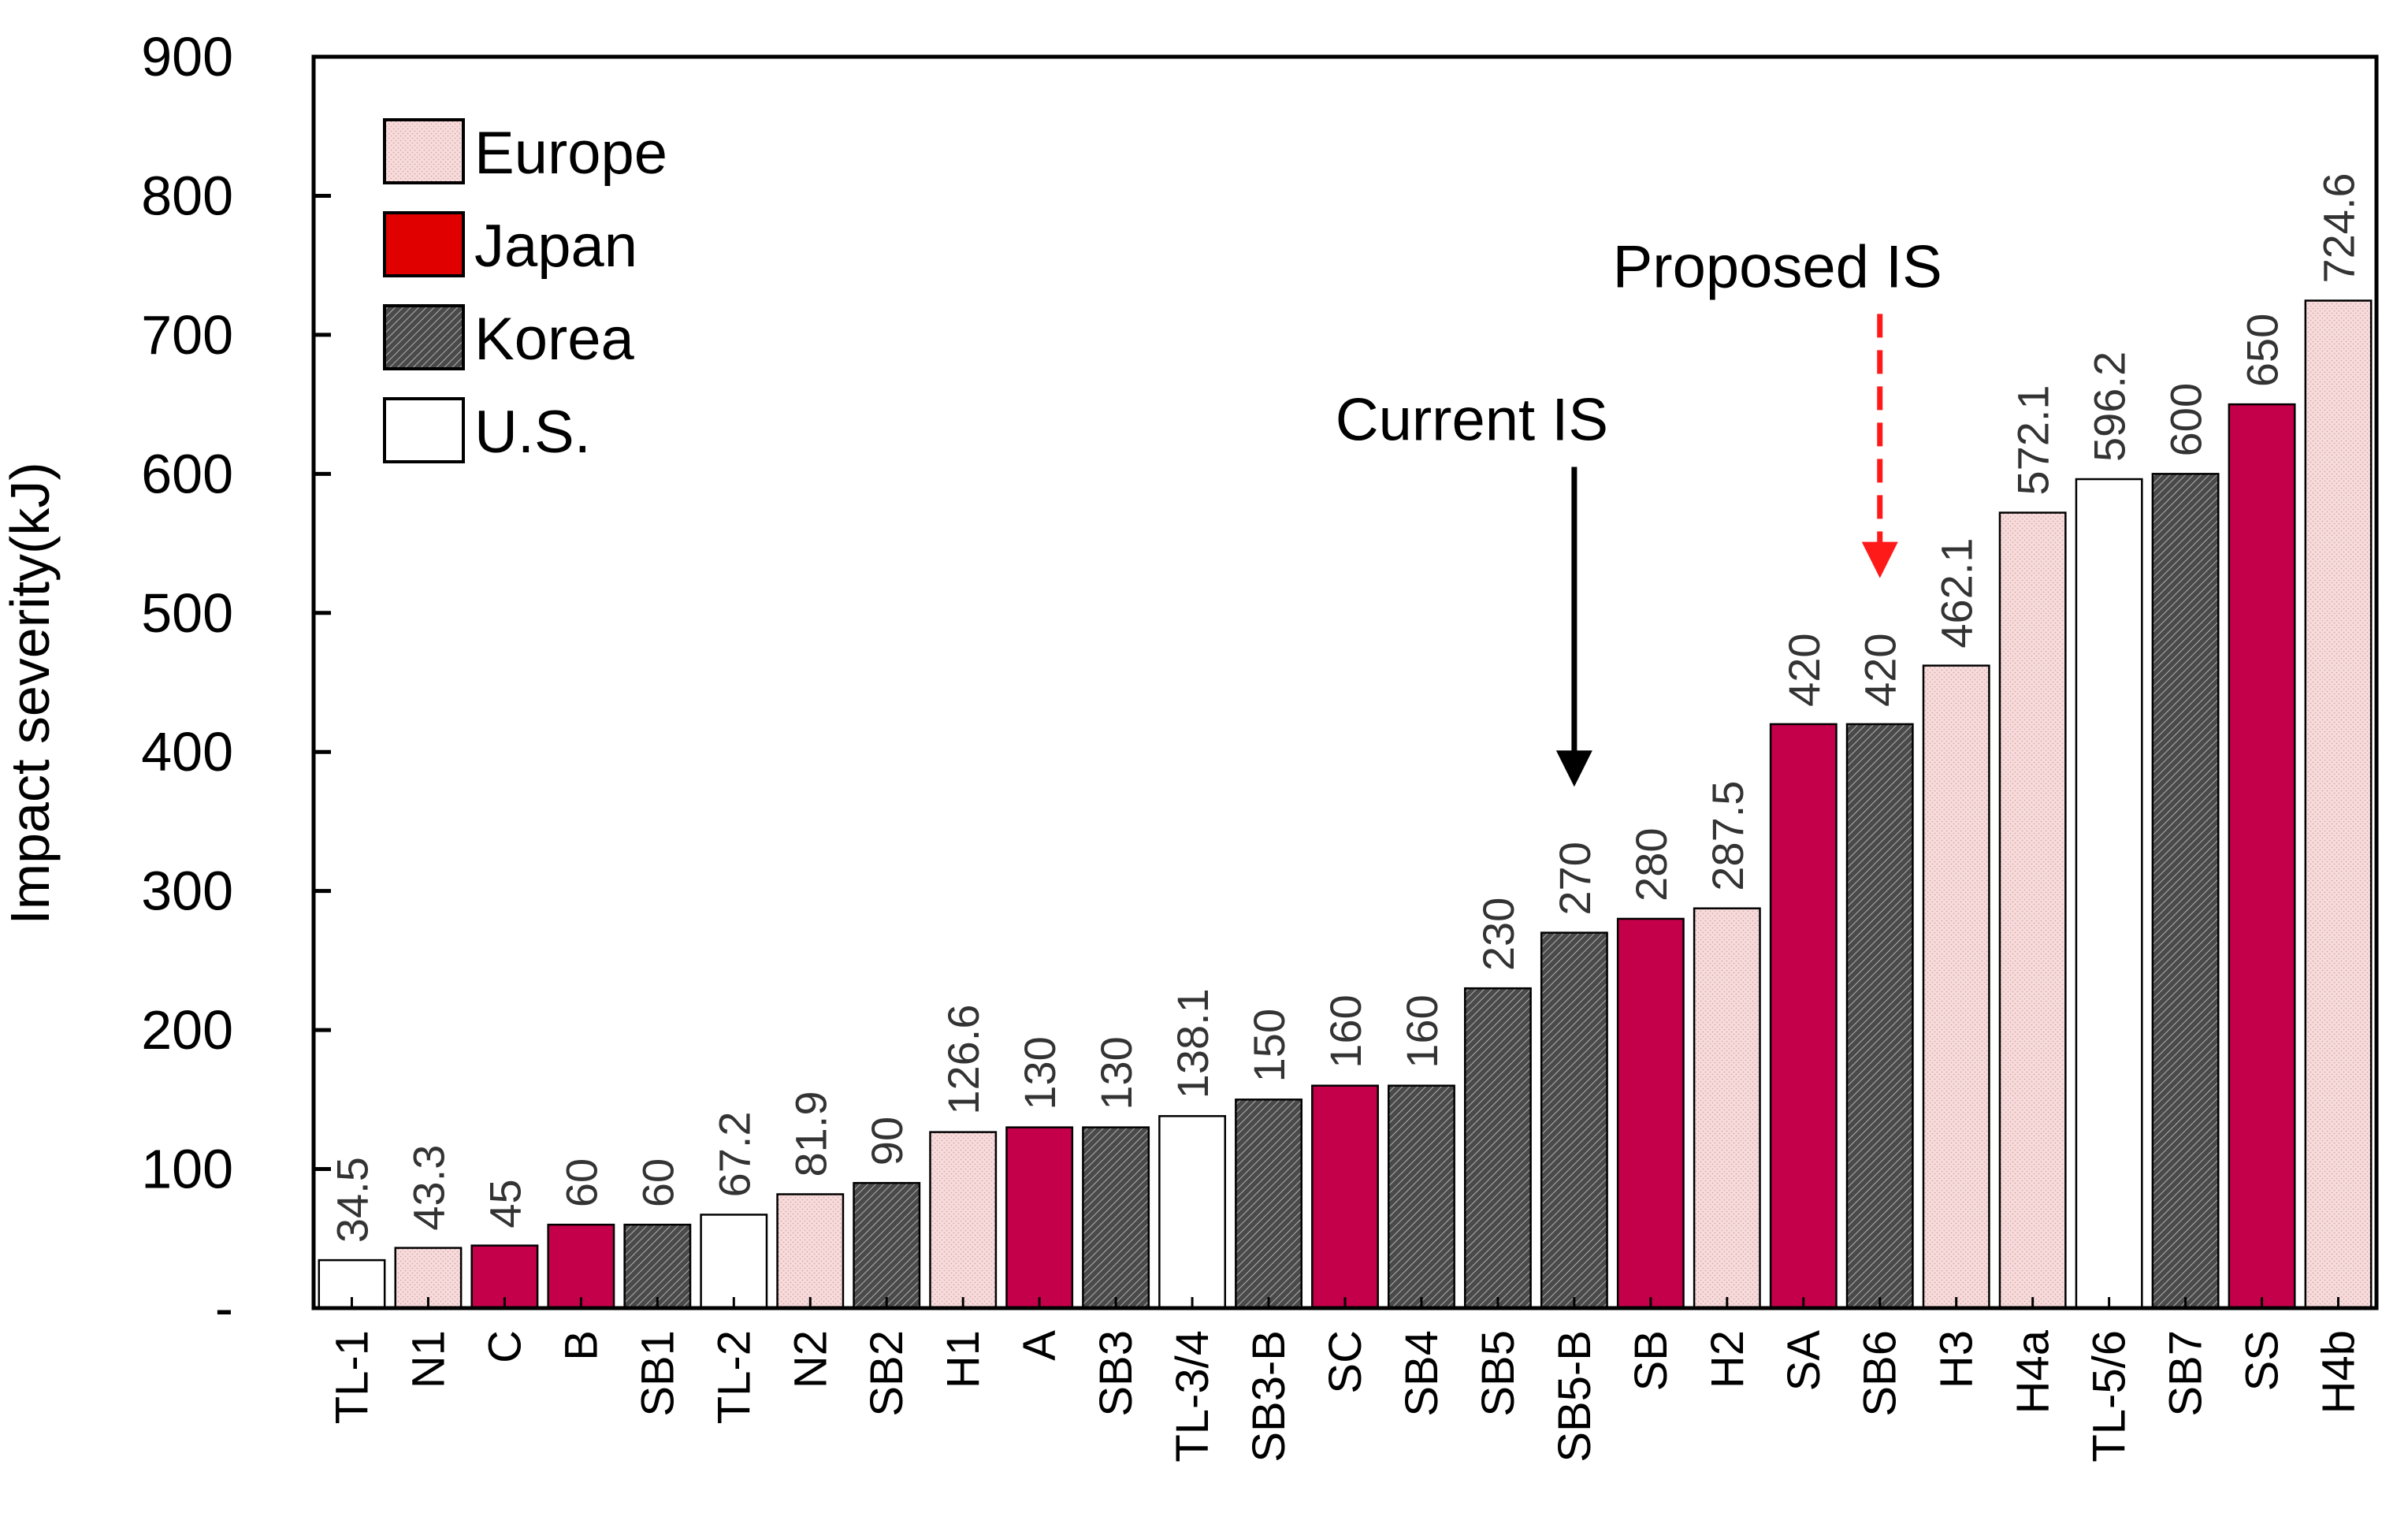 This screenshot has width=2408, height=1513. What do you see at coordinates (1422, 1197) in the screenshot?
I see `bar-sb4` at bounding box center [1422, 1197].